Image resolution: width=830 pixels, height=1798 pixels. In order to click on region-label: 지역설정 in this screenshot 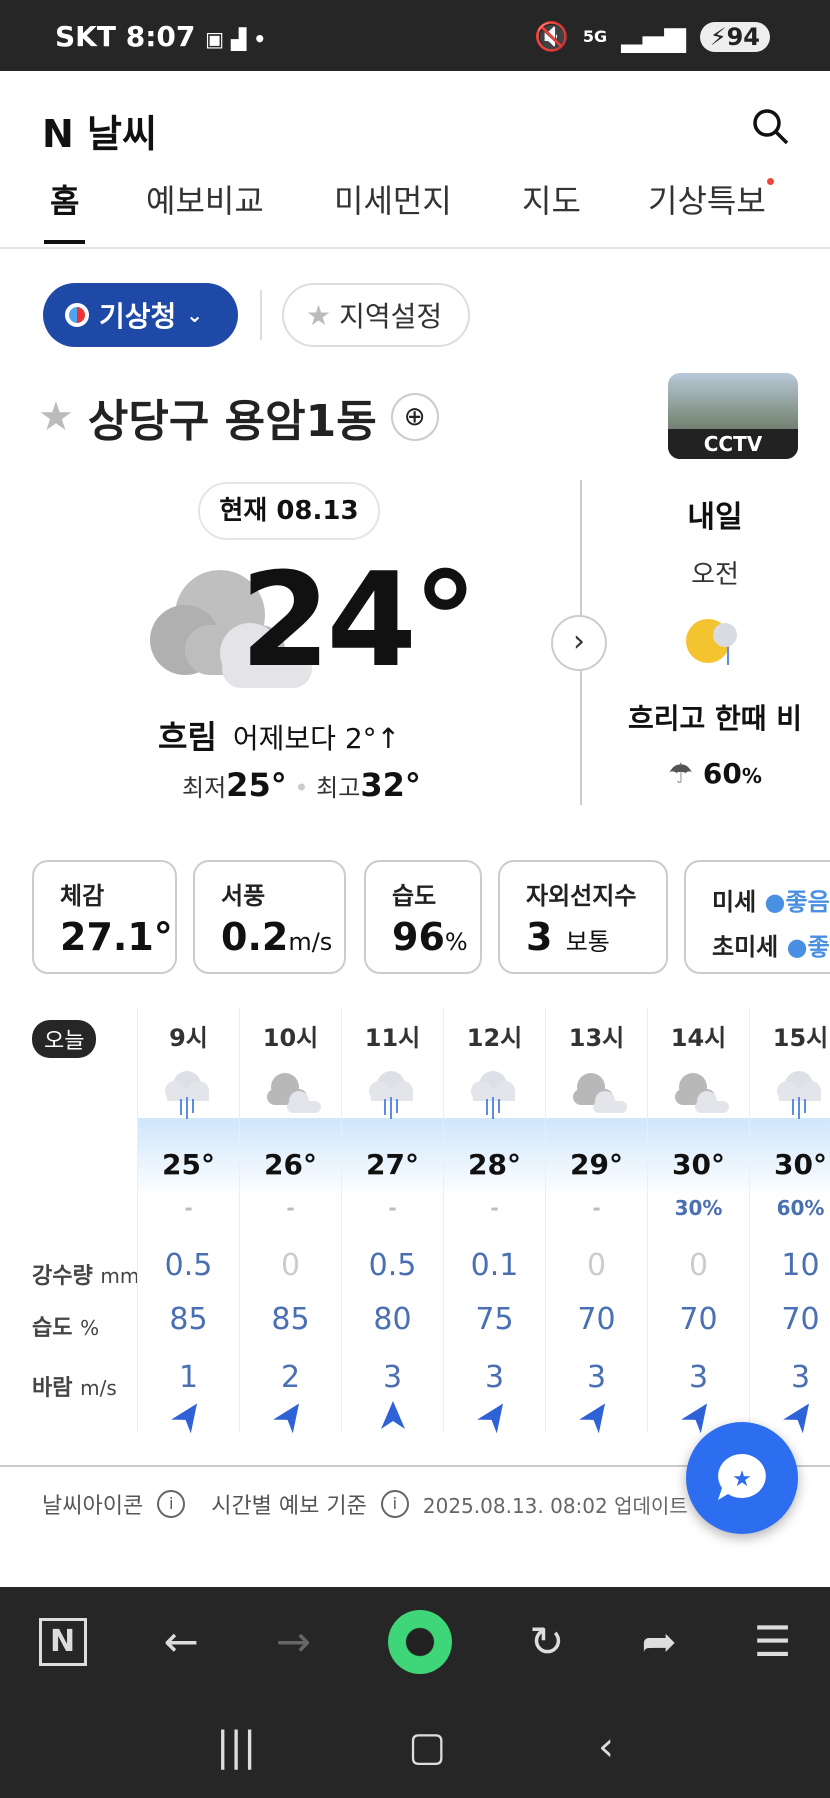, I will do `click(391, 316)`.